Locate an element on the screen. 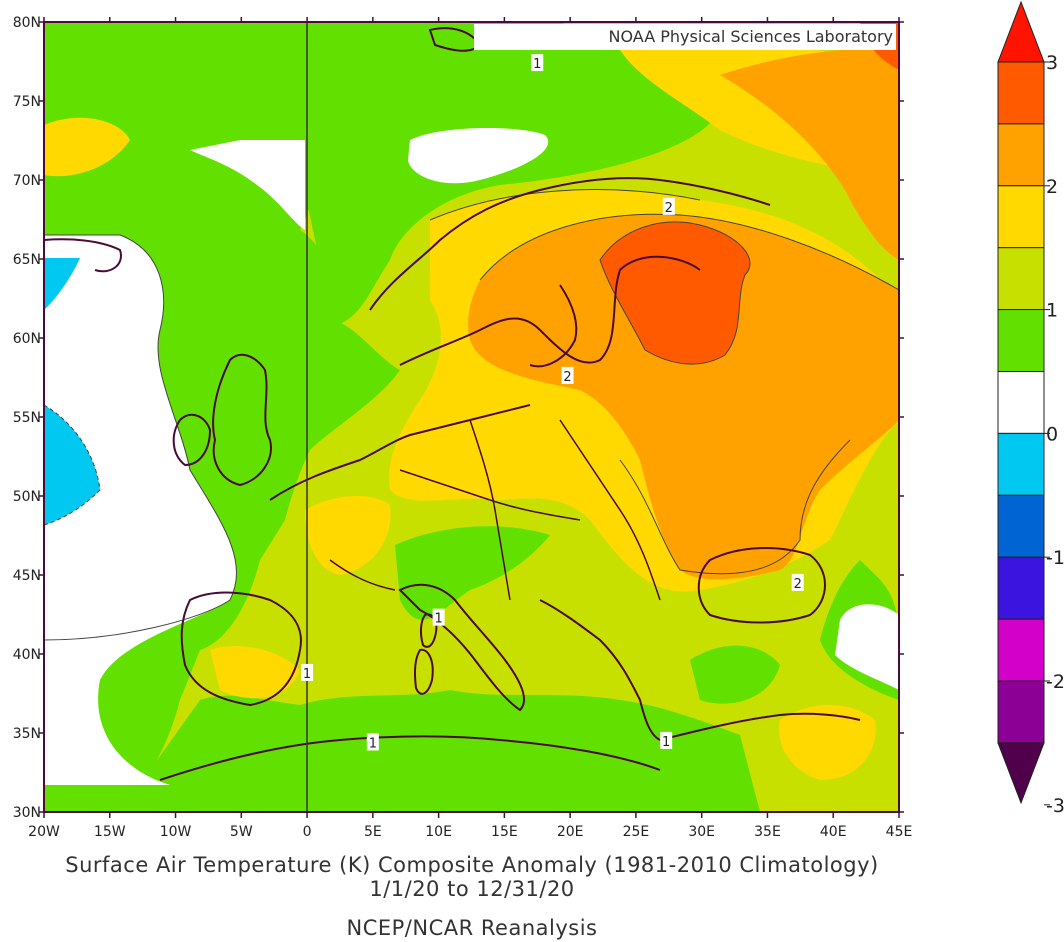 This screenshot has width=1064, height=942. colorbar-label: 2 is located at coordinates (1052, 187).